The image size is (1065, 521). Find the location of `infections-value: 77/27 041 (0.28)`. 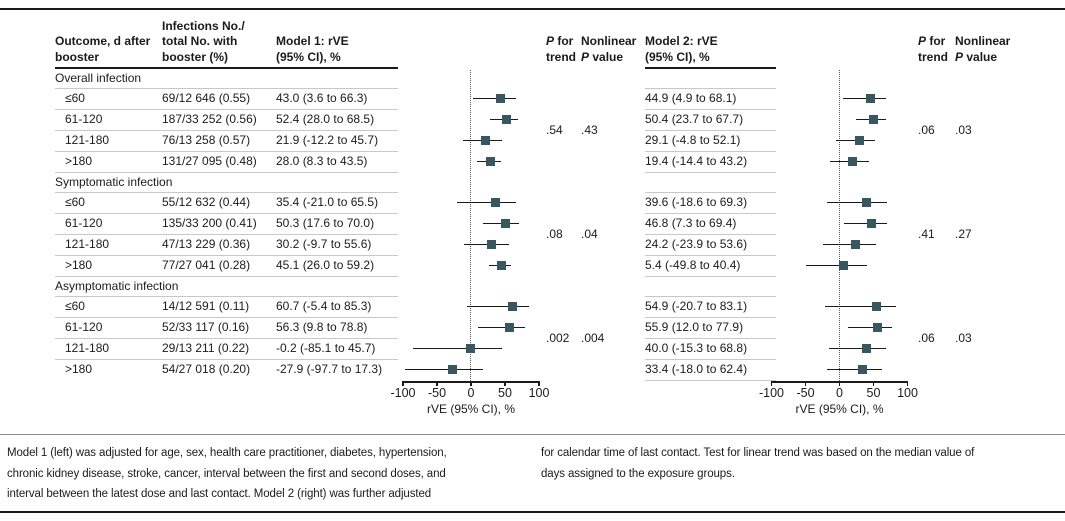

infections-value: 77/27 041 (0.28) is located at coordinates (206, 265).